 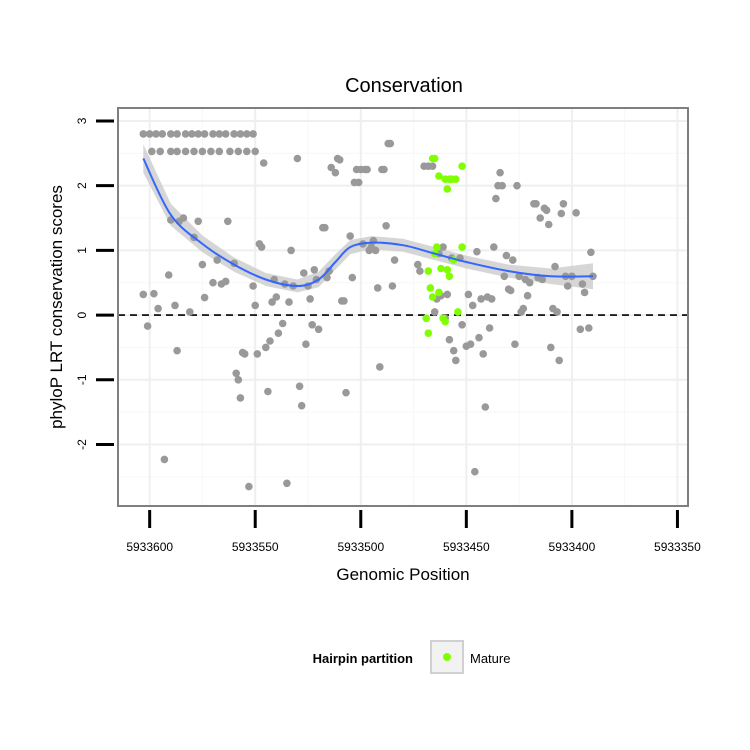 I want to click on y-tick-label: 0, so click(x=82, y=314).